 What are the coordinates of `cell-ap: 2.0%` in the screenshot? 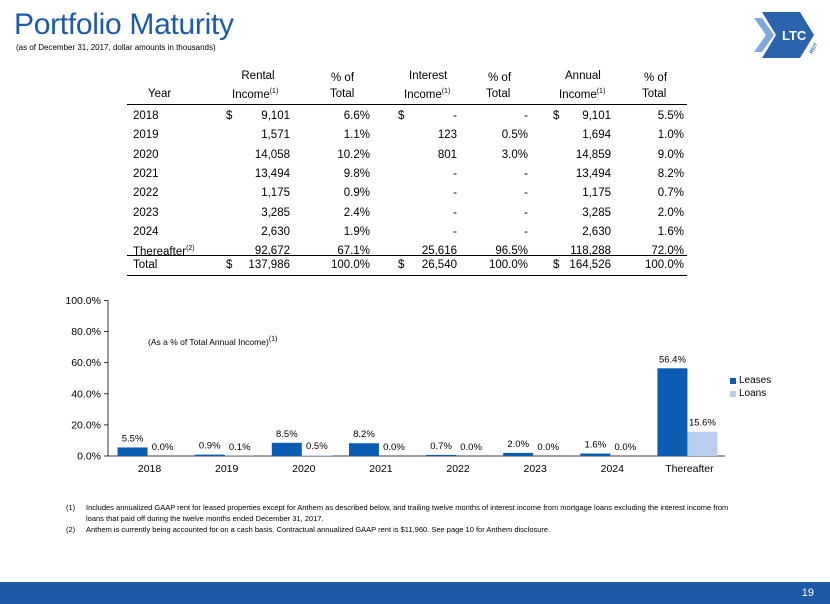 It's located at (657, 213).